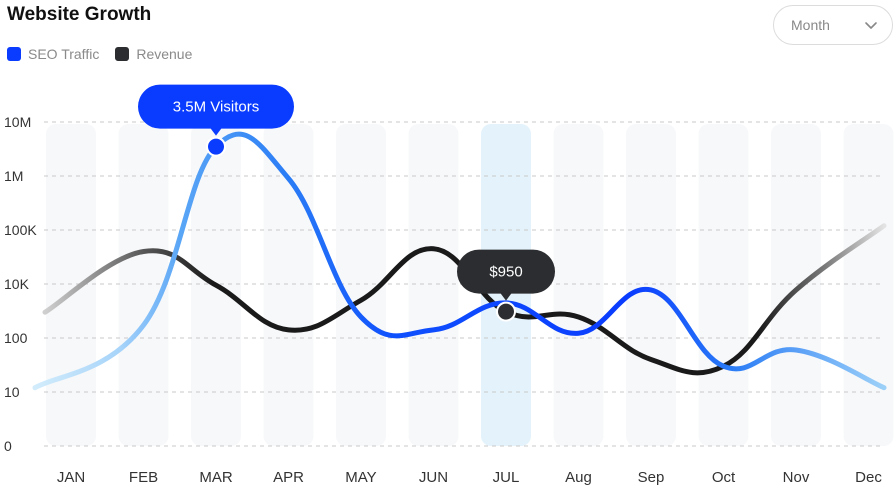 This screenshot has width=896, height=488. I want to click on chart-legend: SEO Traffic Revenue, so click(107, 54).